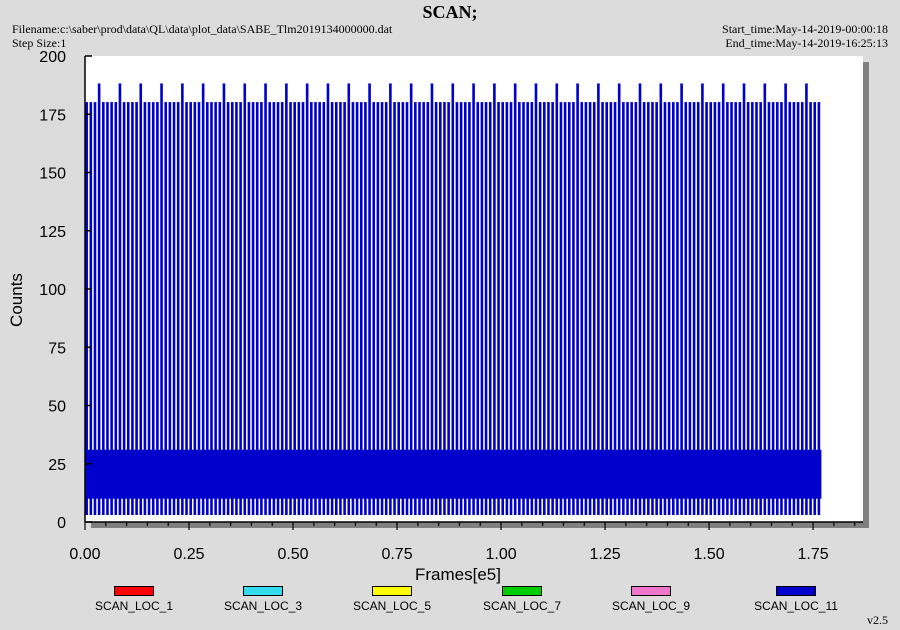 The height and width of the screenshot is (630, 900). I want to click on start-time-label: Start_time:May-14-2019-00:00:18, so click(805, 29).